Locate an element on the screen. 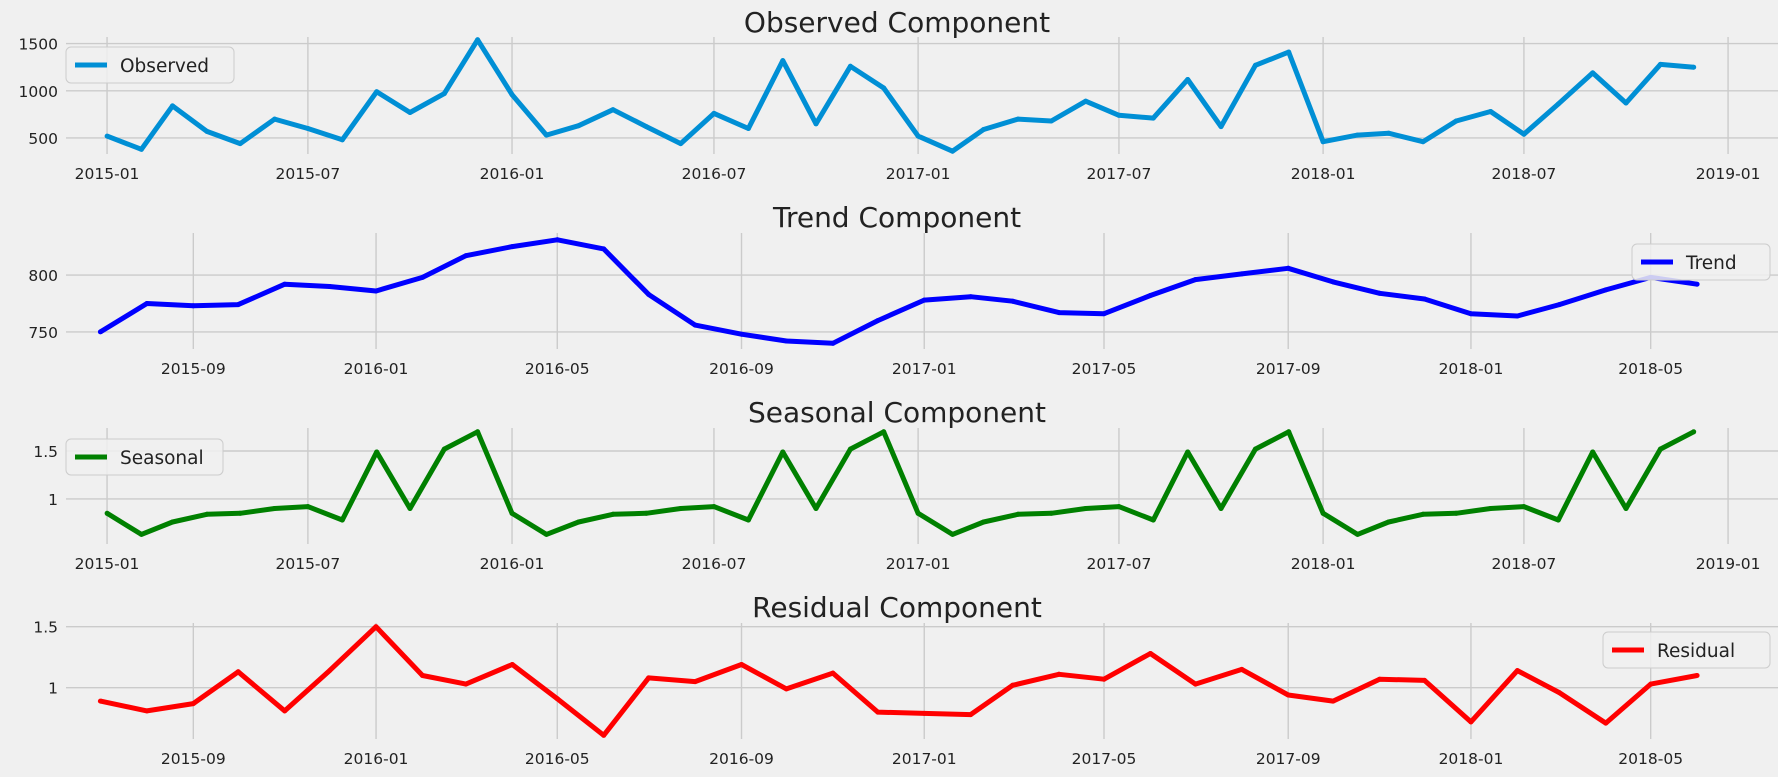  seasonal-component-x-tick-label: 2018-01 is located at coordinates (1323, 564).